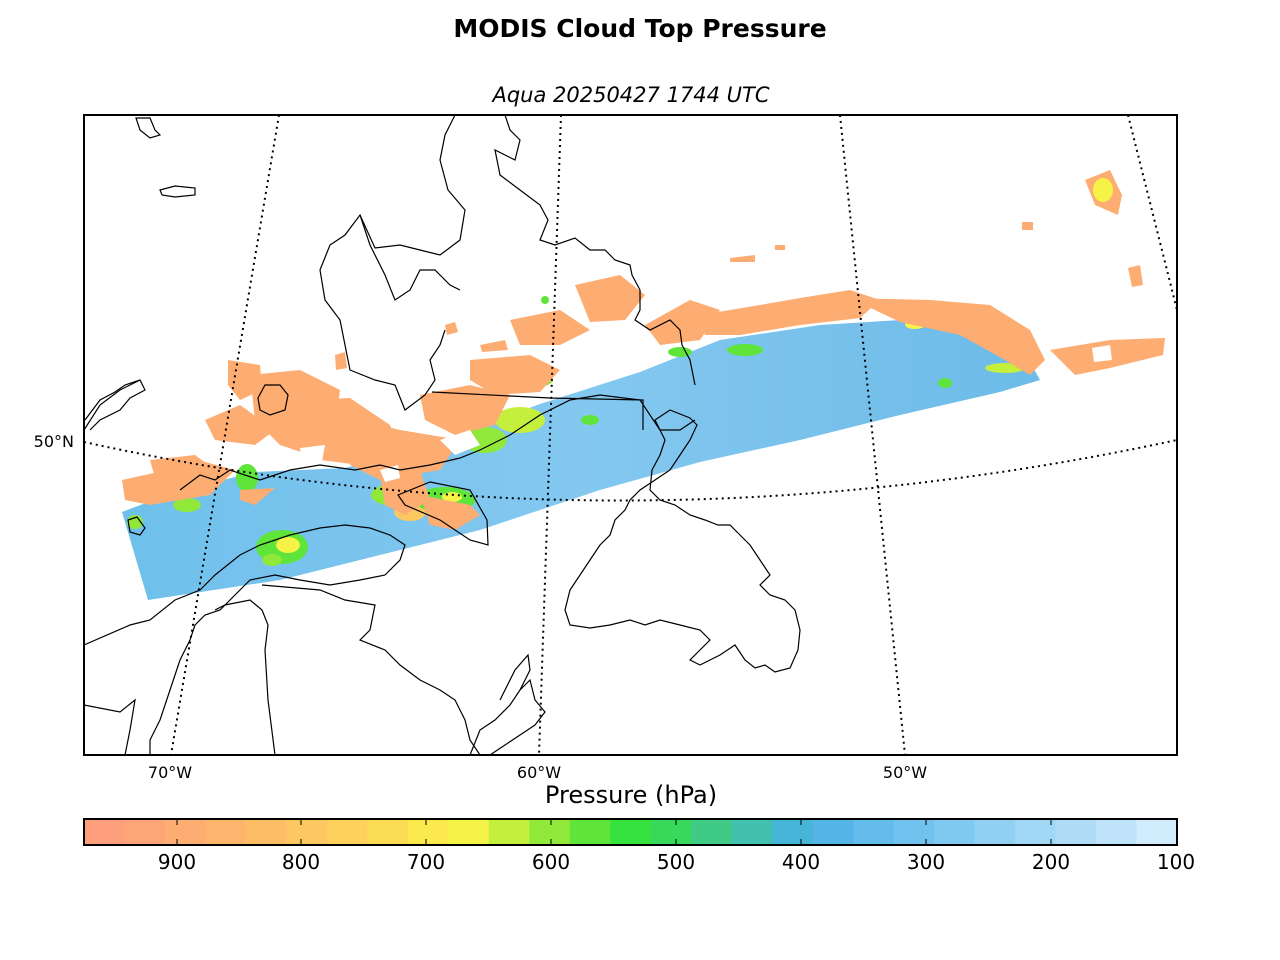 The width and height of the screenshot is (1280, 960). Describe the element at coordinates (551, 862) in the screenshot. I see `cbar-label-600: 600` at that location.